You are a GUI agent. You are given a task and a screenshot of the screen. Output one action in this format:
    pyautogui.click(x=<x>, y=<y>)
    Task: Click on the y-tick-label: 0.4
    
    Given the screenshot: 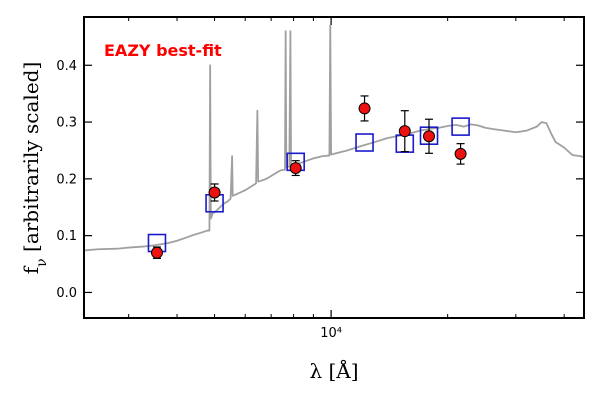 What is the action you would take?
    pyautogui.click(x=66, y=66)
    